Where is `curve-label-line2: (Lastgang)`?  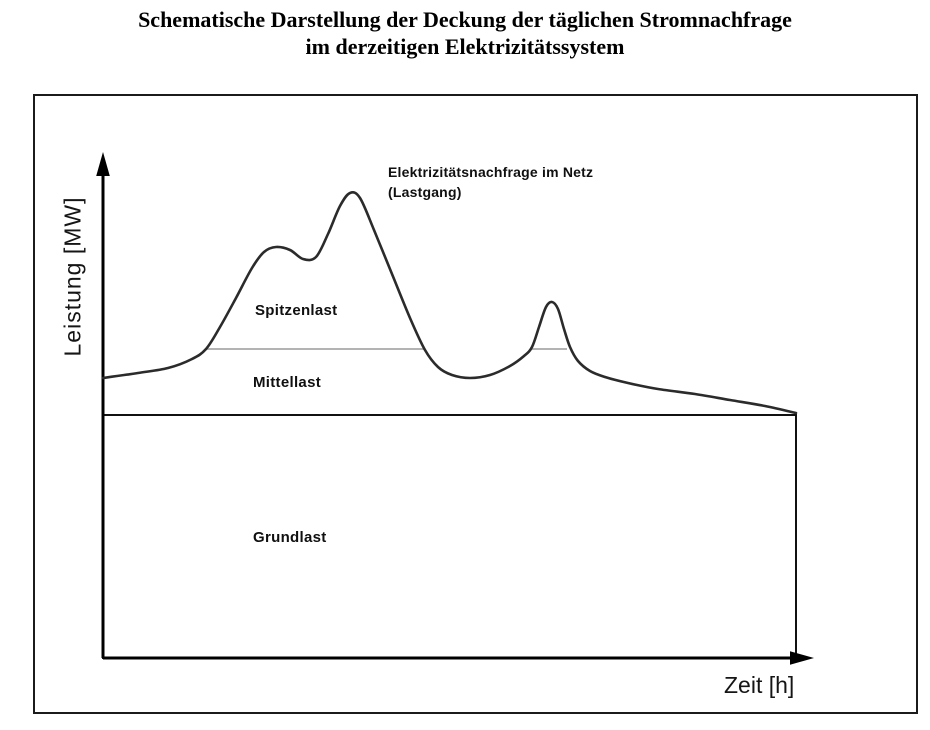 curve-label-line2: (Lastgang) is located at coordinates (425, 192).